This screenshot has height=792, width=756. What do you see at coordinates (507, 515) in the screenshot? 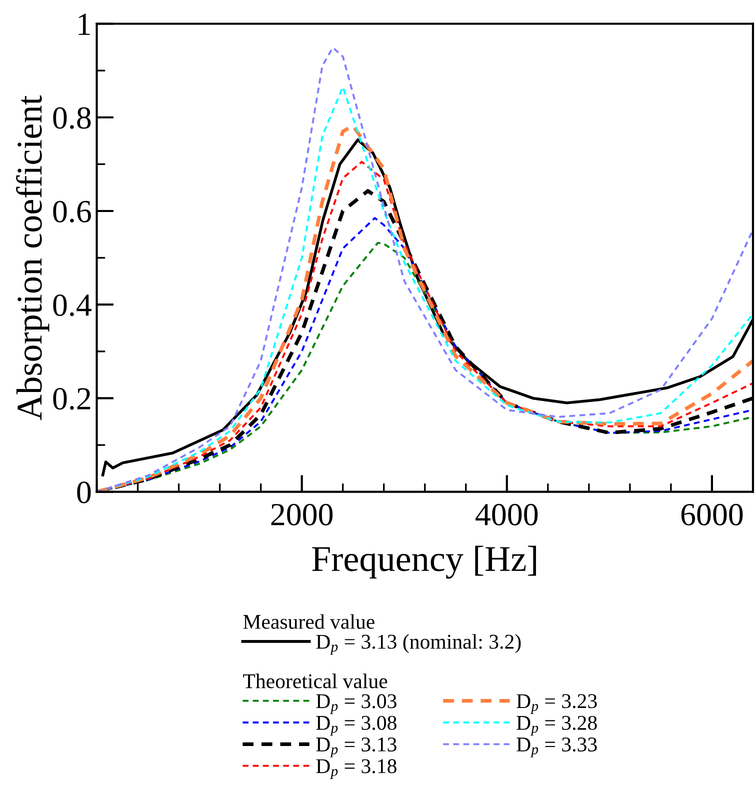
I see `x-tick-label: 4000` at bounding box center [507, 515].